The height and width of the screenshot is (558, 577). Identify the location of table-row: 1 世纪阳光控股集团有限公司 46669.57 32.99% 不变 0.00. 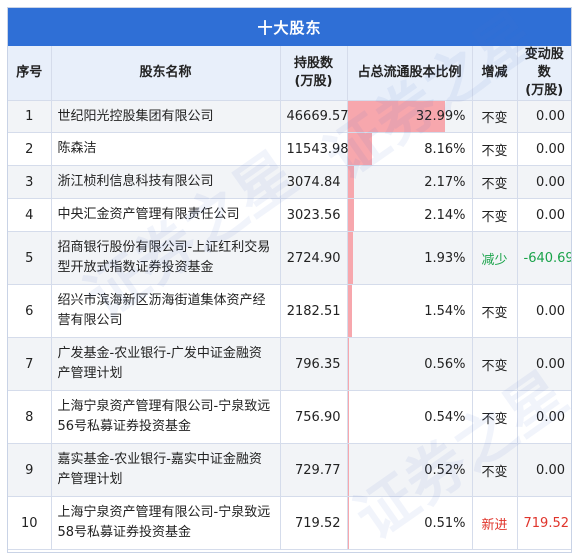
(289, 116).